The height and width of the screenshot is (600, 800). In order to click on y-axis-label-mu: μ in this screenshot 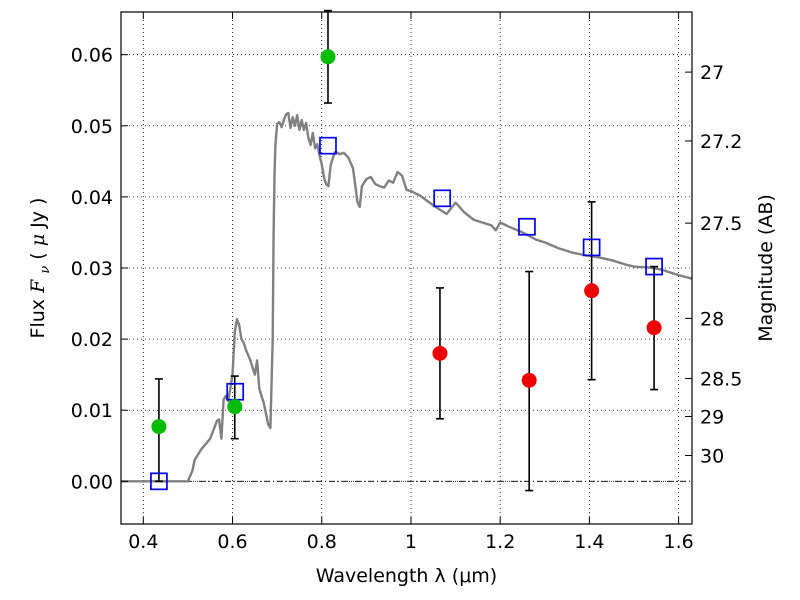, I will do `click(38, 240)`.